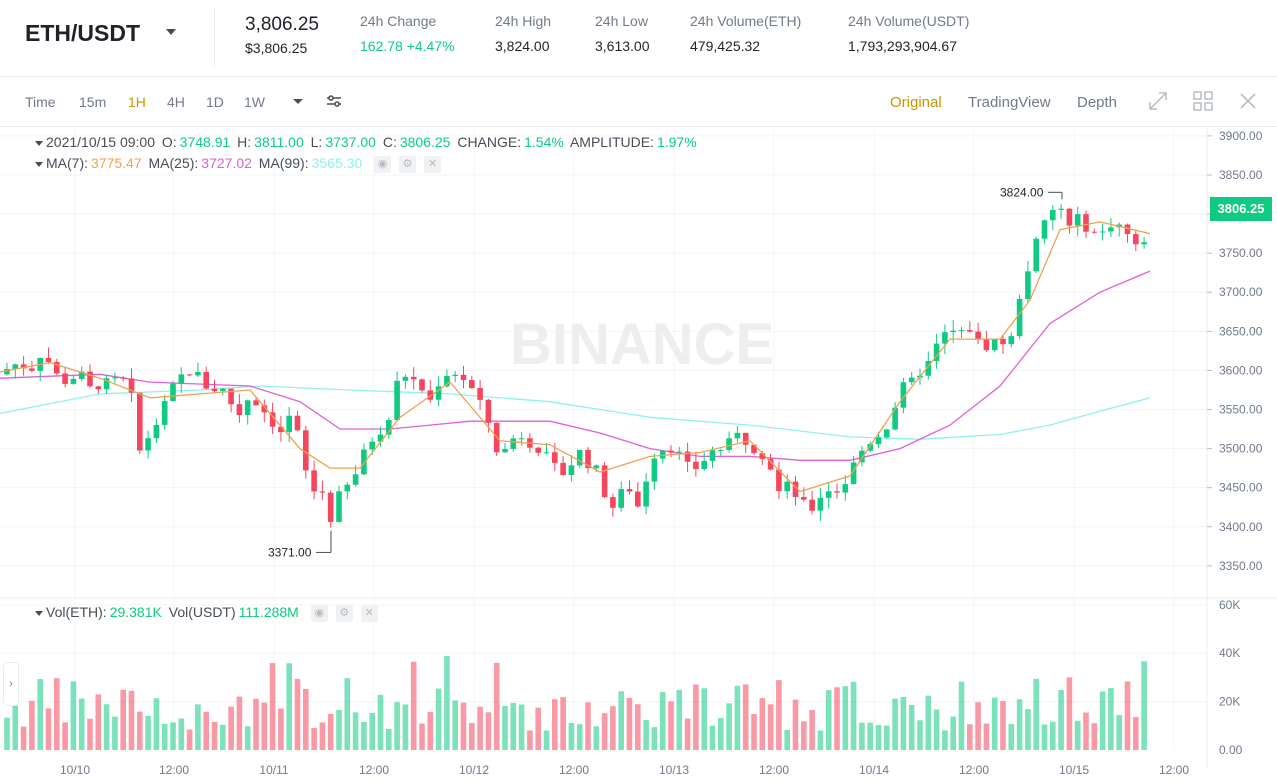 The image size is (1277, 783). I want to click on tab-1h: 1H, so click(137, 102).